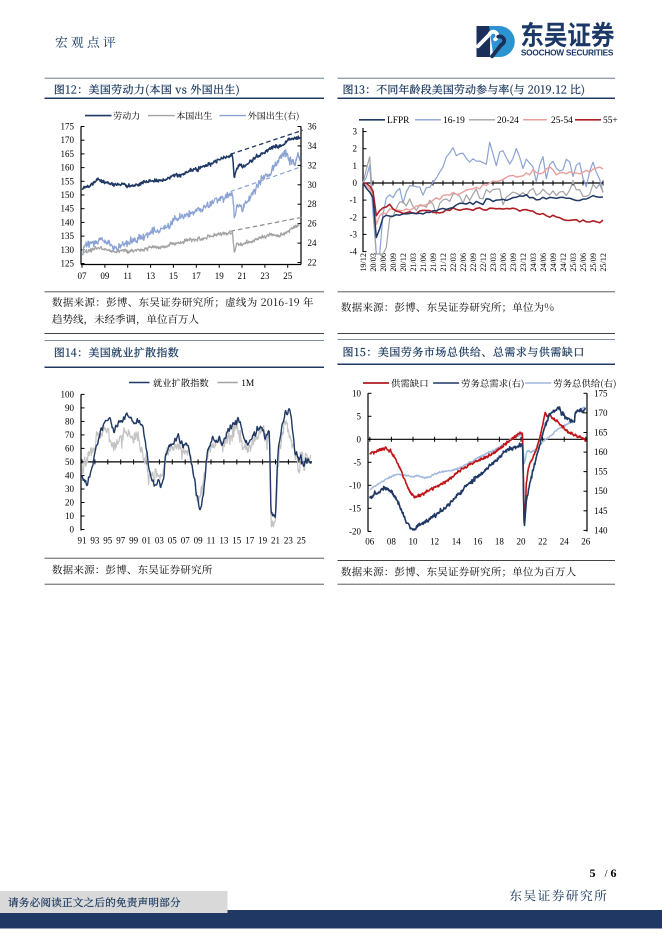 This screenshot has height=936, width=662. I want to click on svg-text: 19/12, so click(363, 262).